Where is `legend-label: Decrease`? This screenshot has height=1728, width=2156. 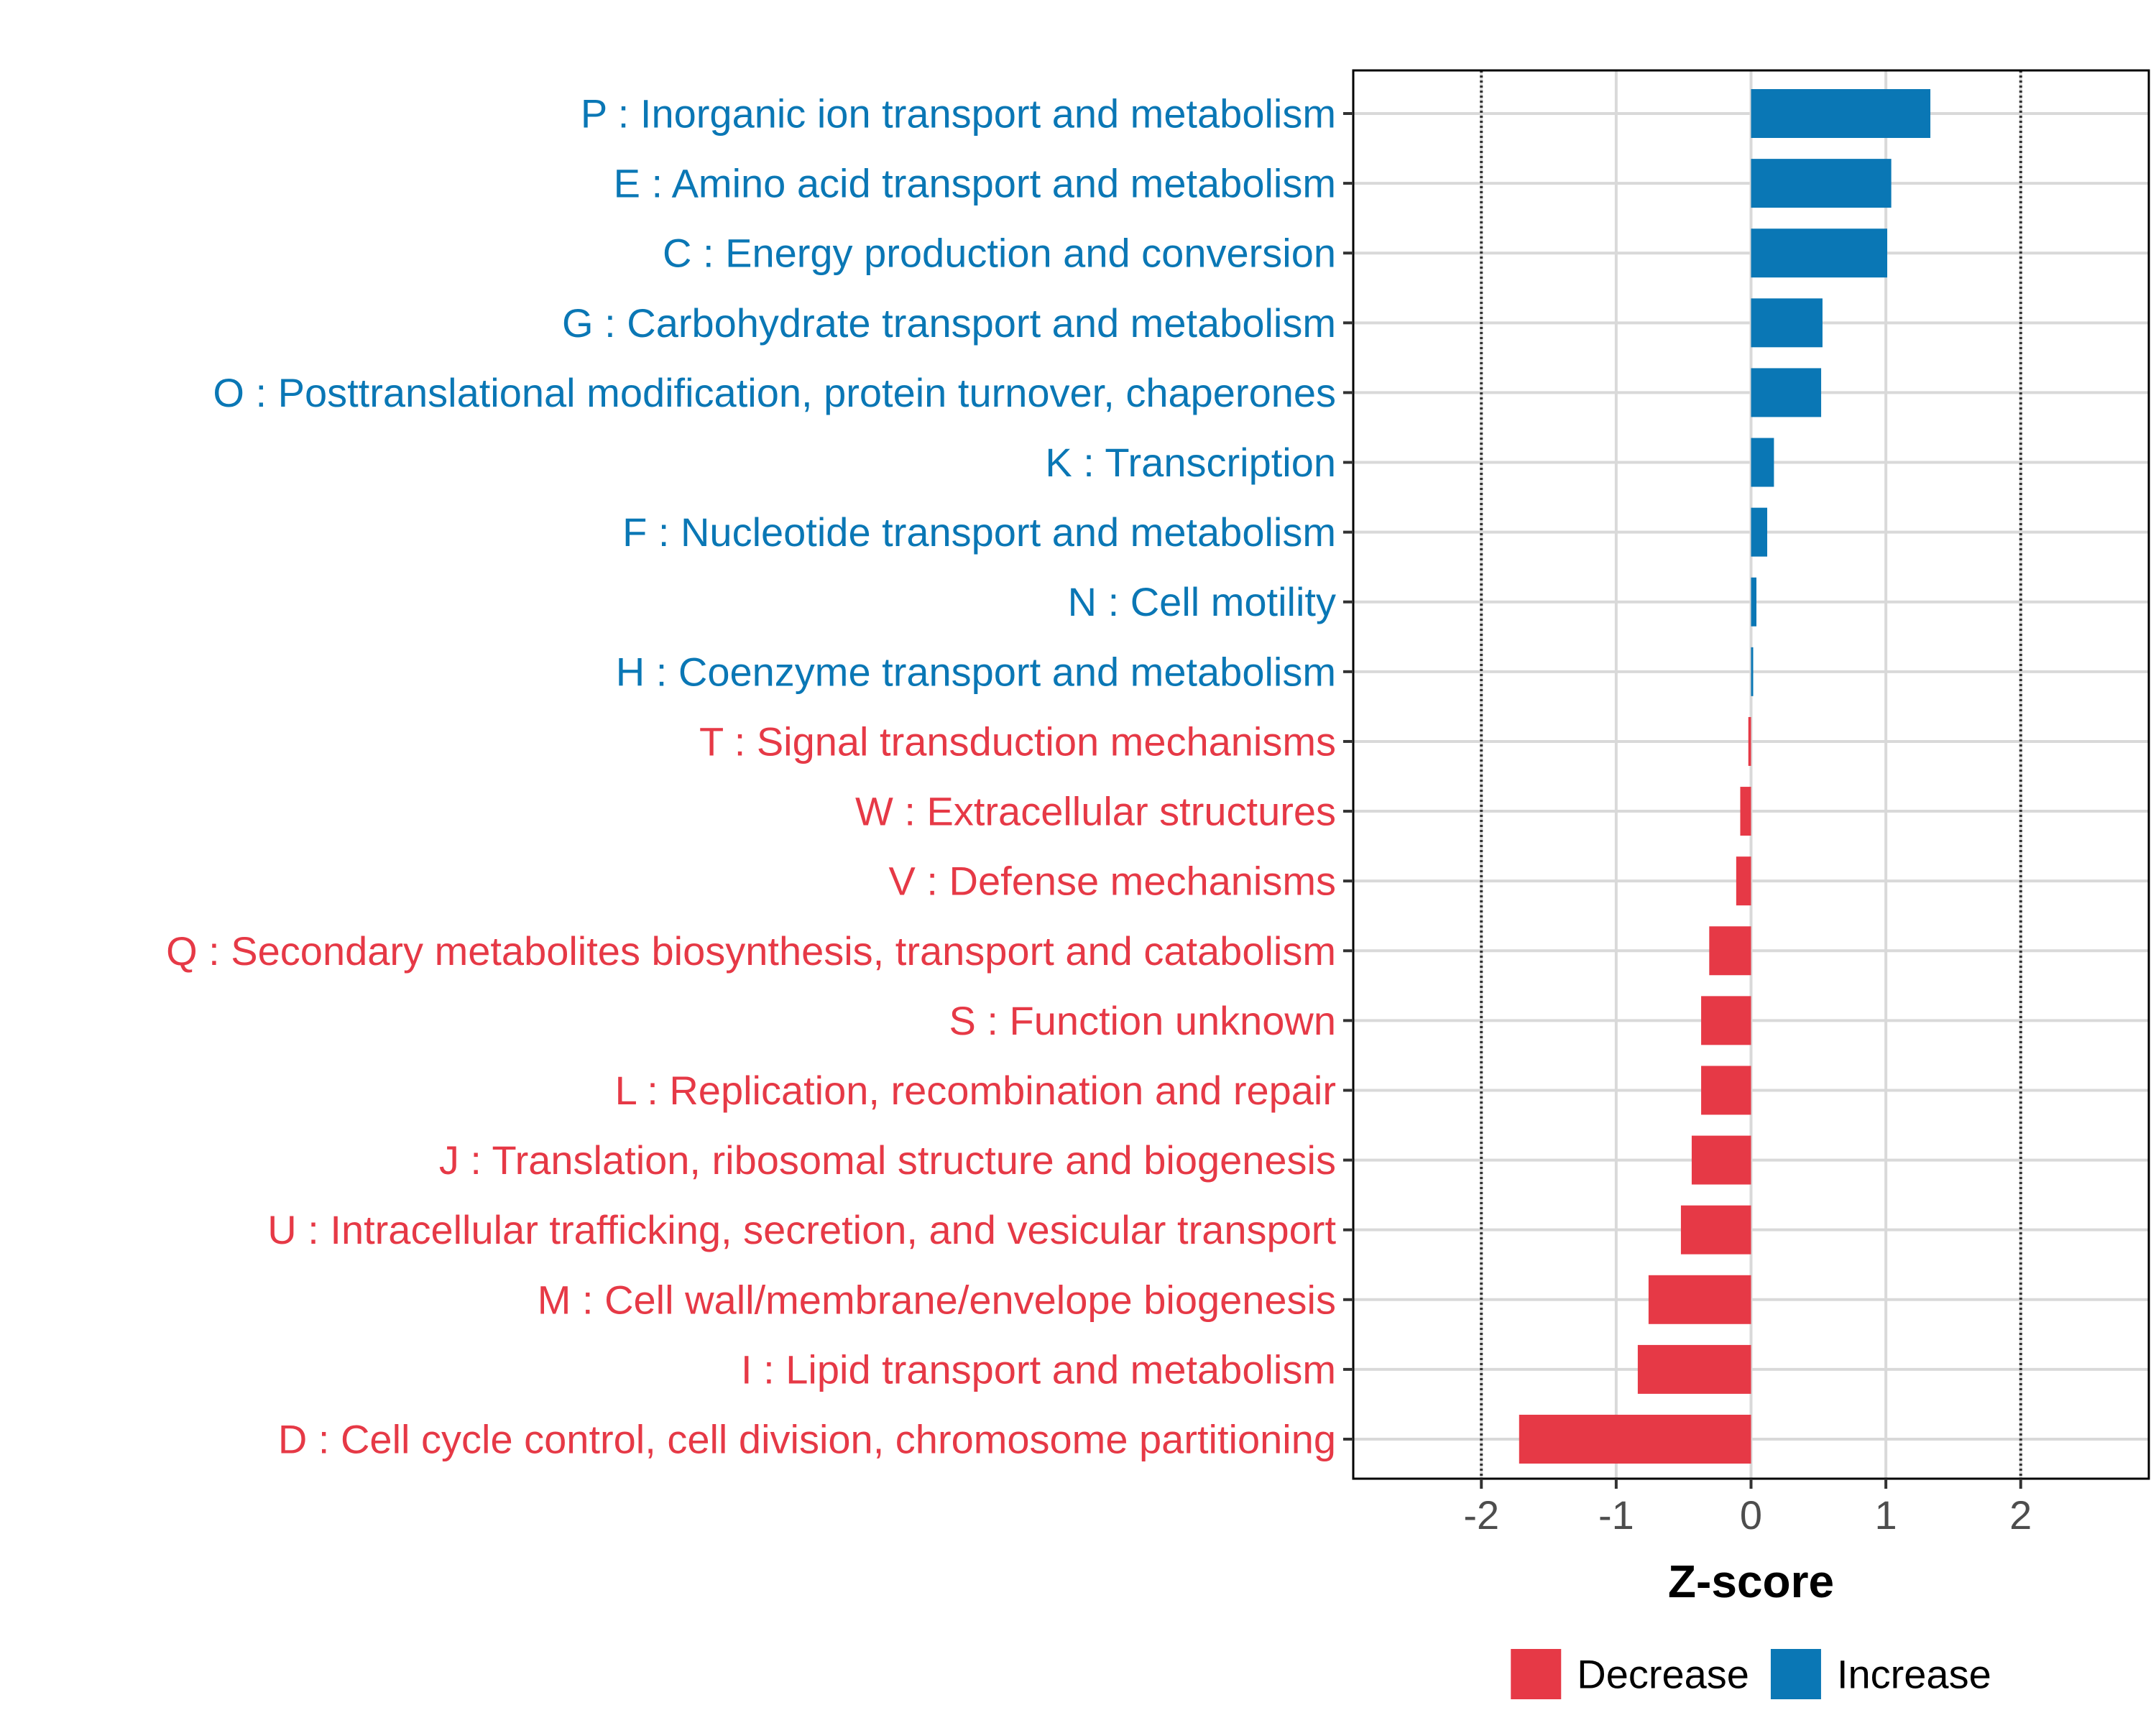
legend-label: Decrease is located at coordinates (1663, 1675).